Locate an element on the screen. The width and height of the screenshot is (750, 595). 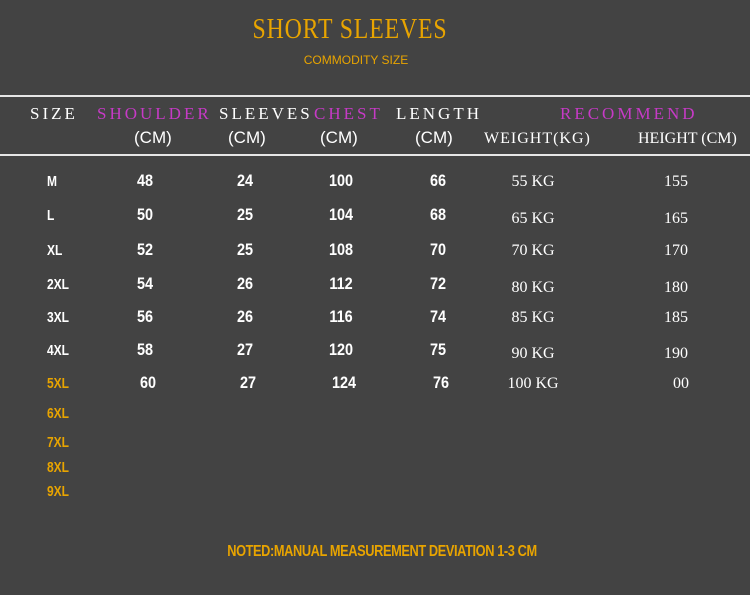
shoulder-cell: 50 is located at coordinates (145, 214).